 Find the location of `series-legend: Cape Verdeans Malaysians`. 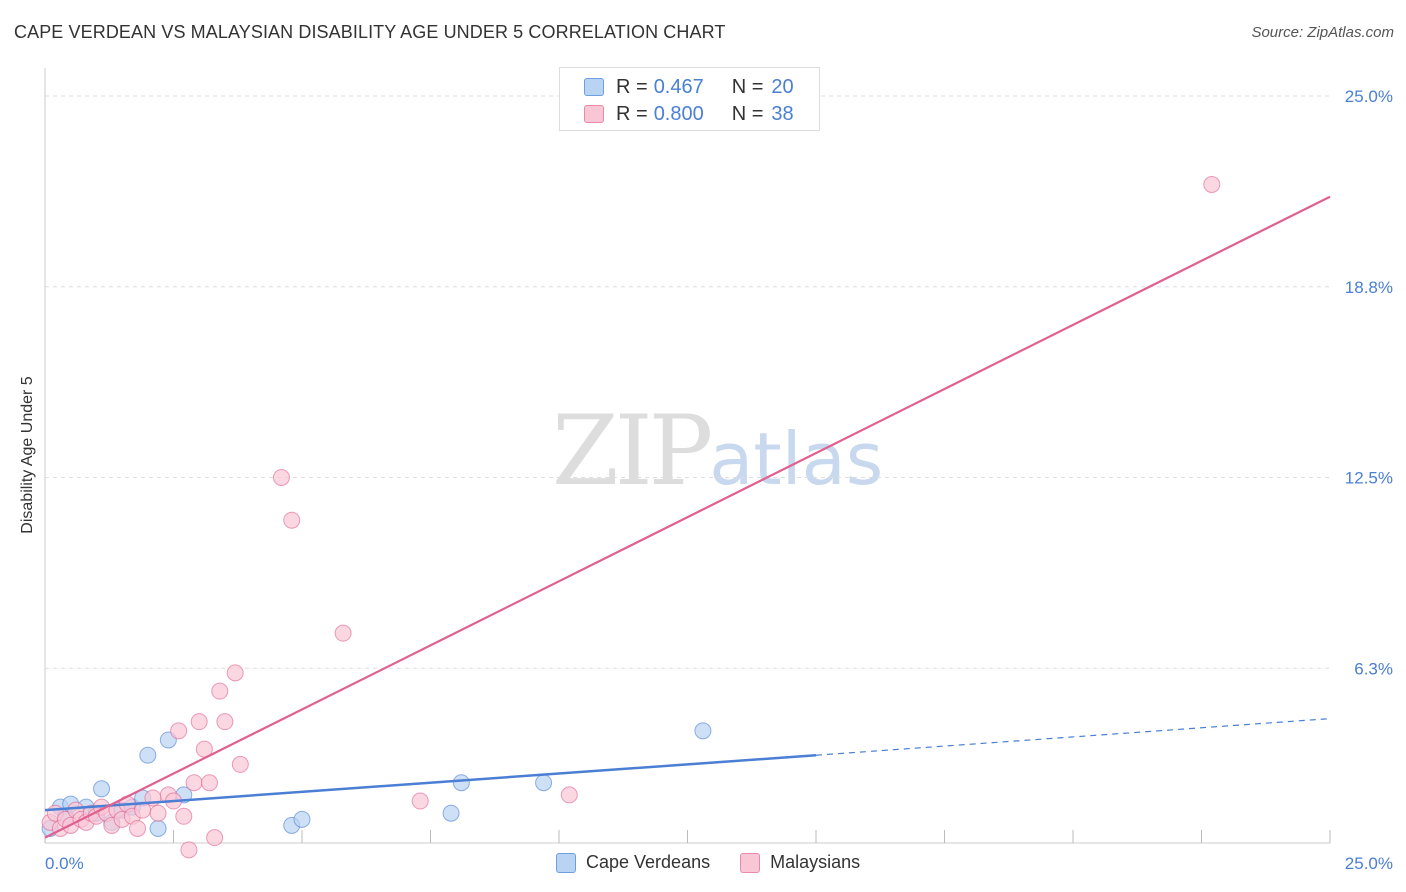

series-legend: Cape Verdeans Malaysians is located at coordinates (723, 862).